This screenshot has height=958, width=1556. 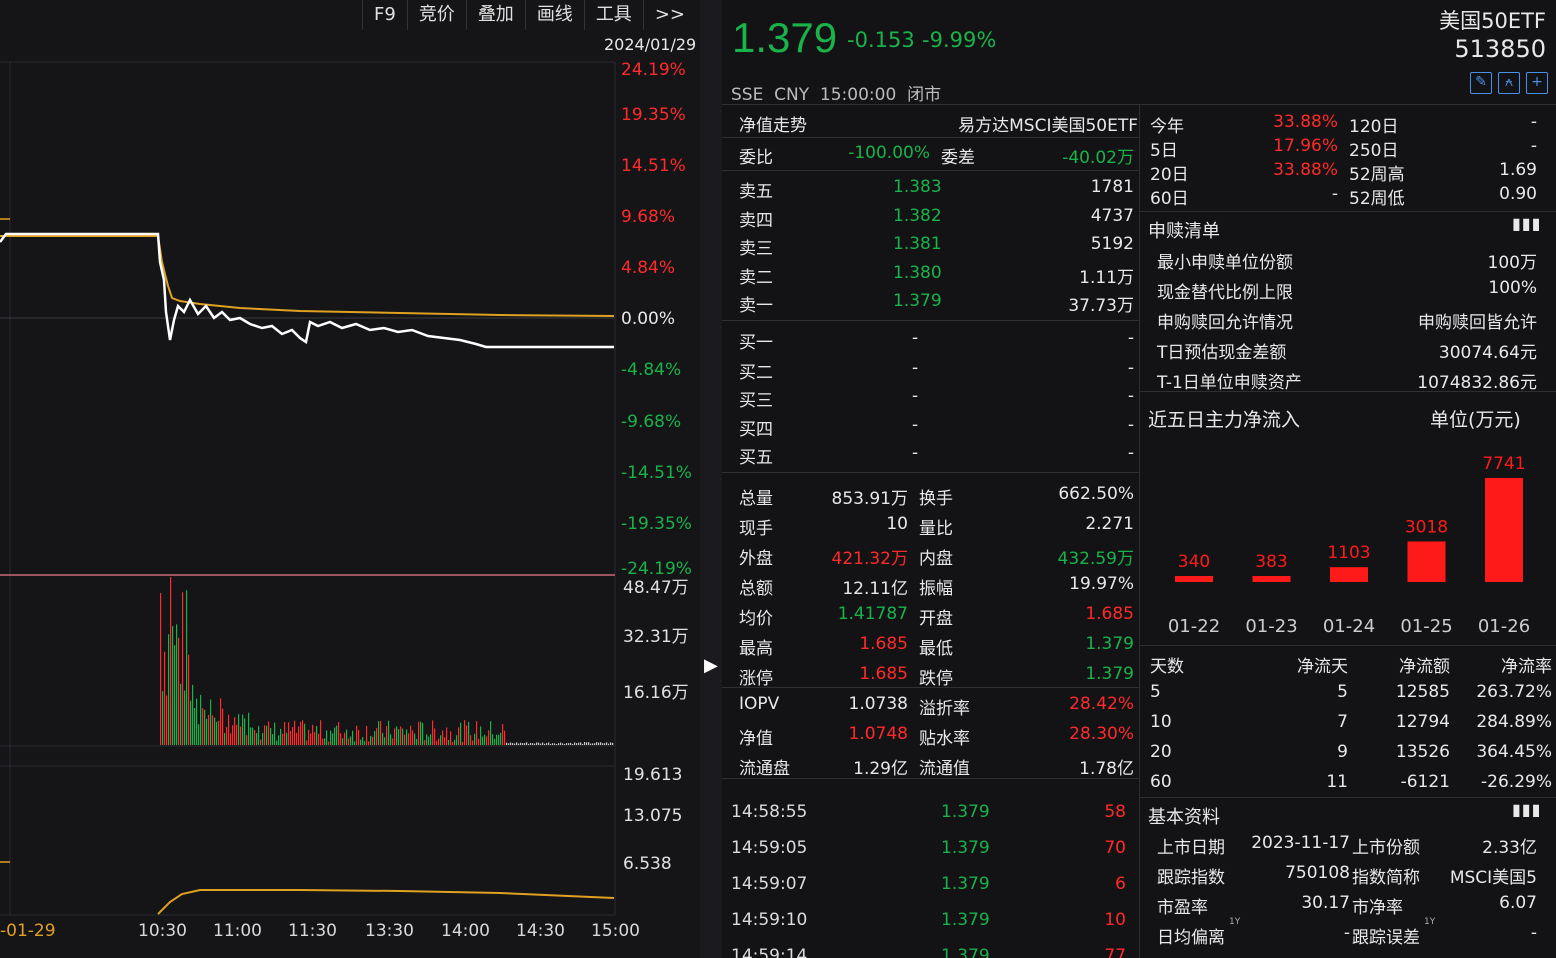 I want to click on basic-info-value: 750108, so click(x=1317, y=873).